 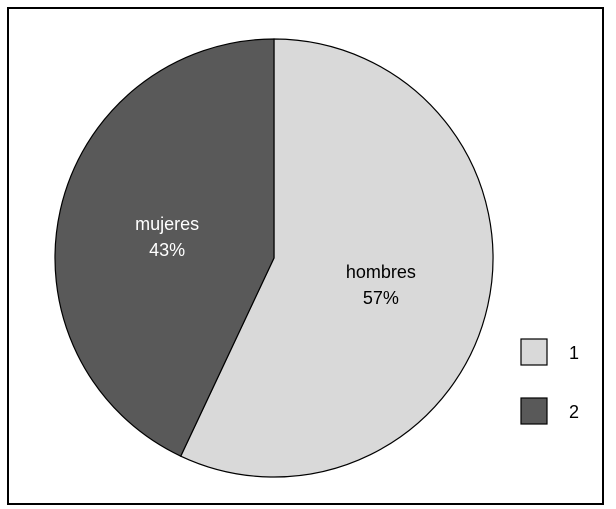 I want to click on legend: 1 2, so click(x=549, y=381).